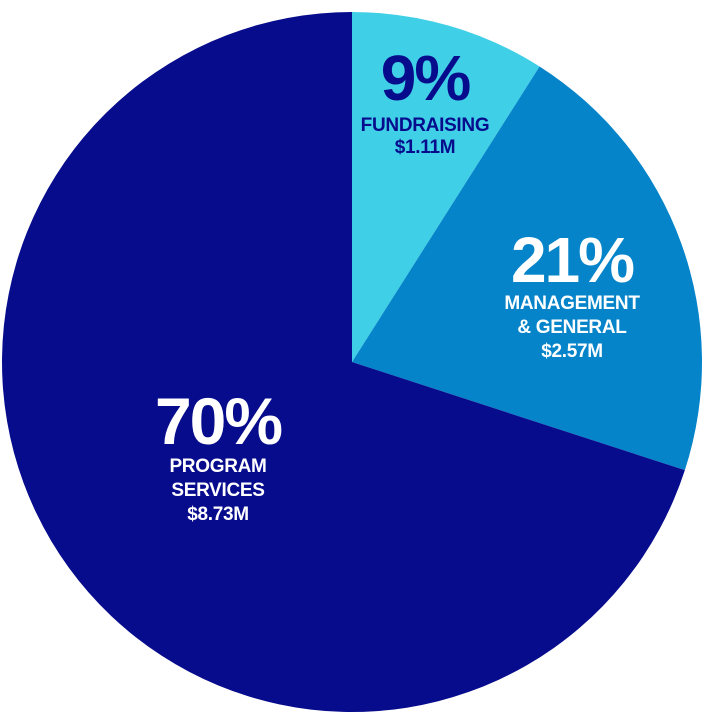  Describe the element at coordinates (572, 260) in the screenshot. I see `slice-percent-label-management: 21%` at that location.